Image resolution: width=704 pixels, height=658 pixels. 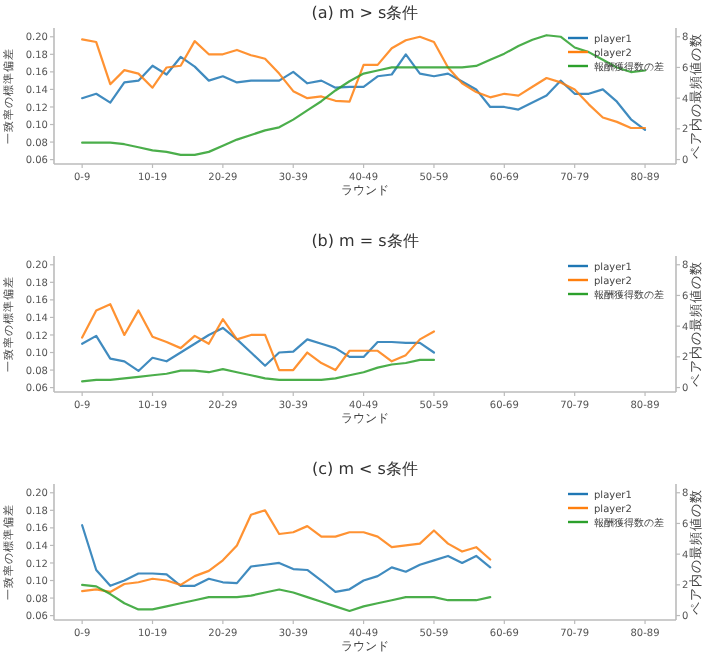 I want to click on chart-title: (a) m > s条件, so click(x=365, y=13).